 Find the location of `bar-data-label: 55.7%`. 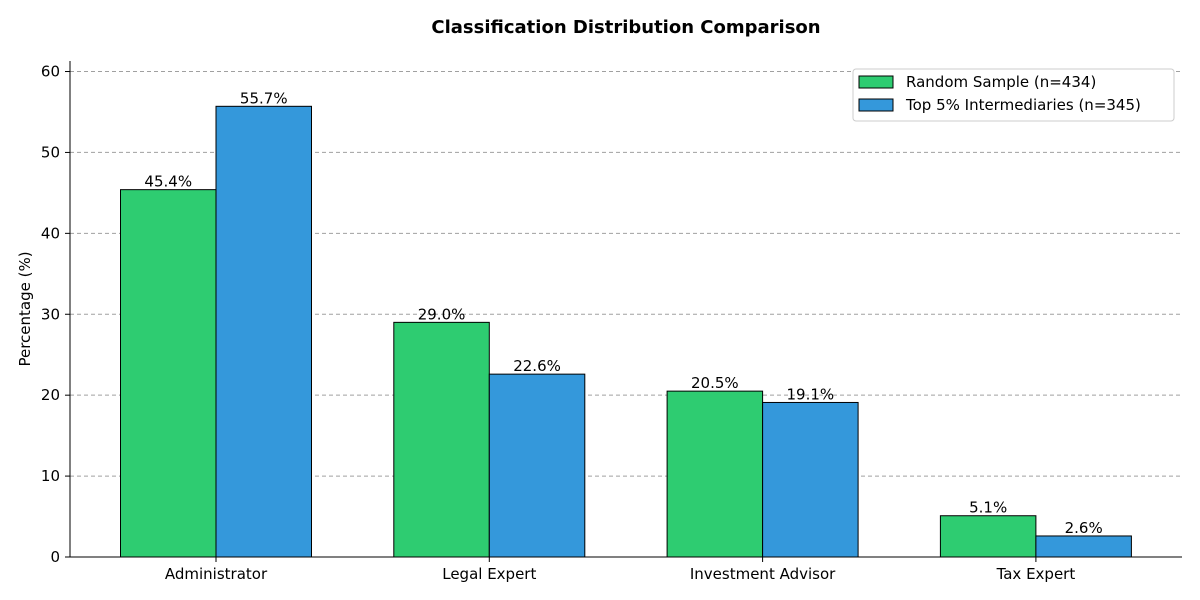

bar-data-label: 55.7% is located at coordinates (264, 98).